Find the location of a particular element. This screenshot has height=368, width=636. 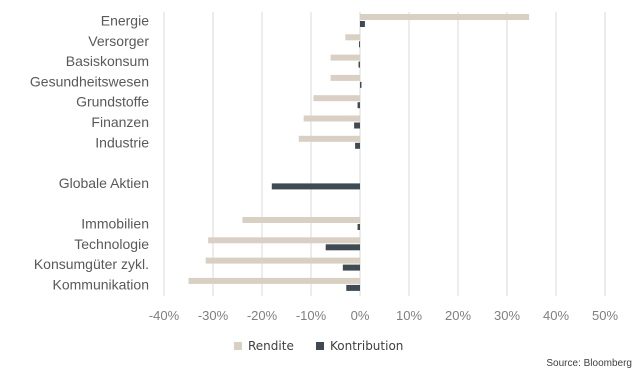

bar-rendite-kommunikation is located at coordinates (274, 280).